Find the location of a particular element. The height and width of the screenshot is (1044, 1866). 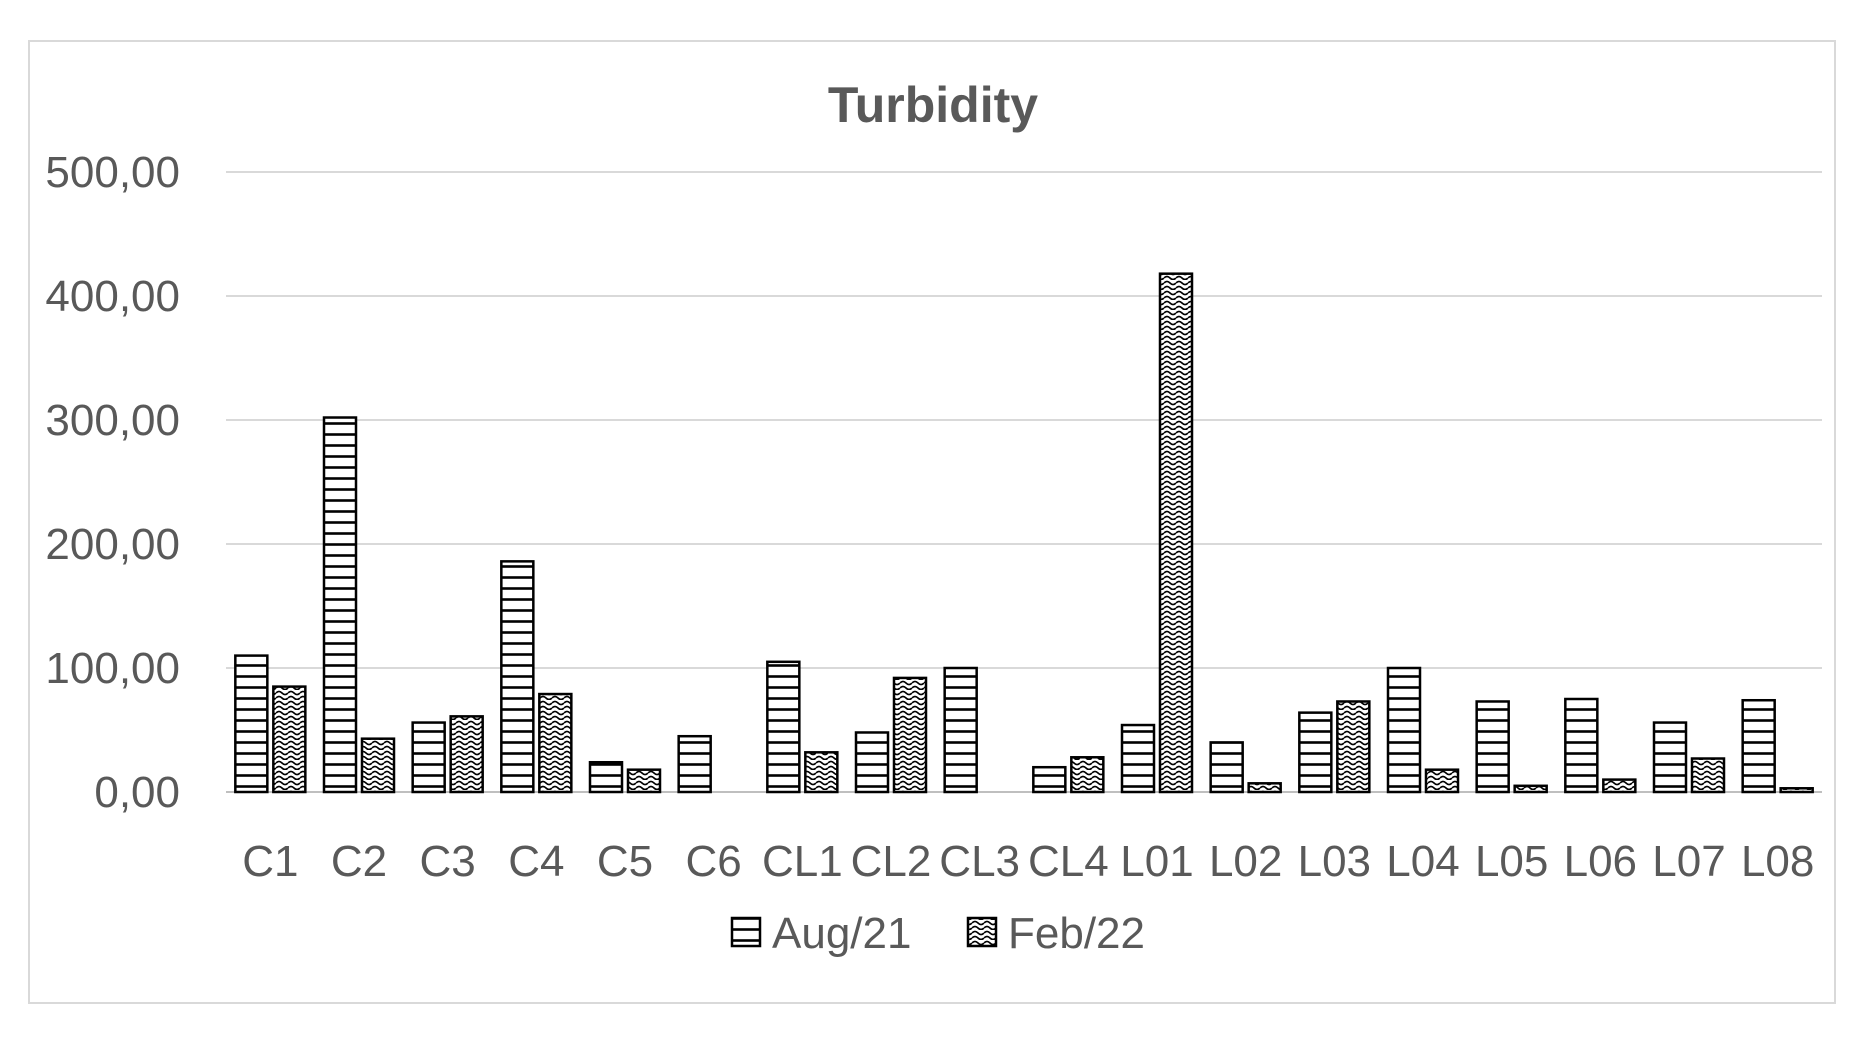

bar-Feb-22-L07 is located at coordinates (1708, 775).